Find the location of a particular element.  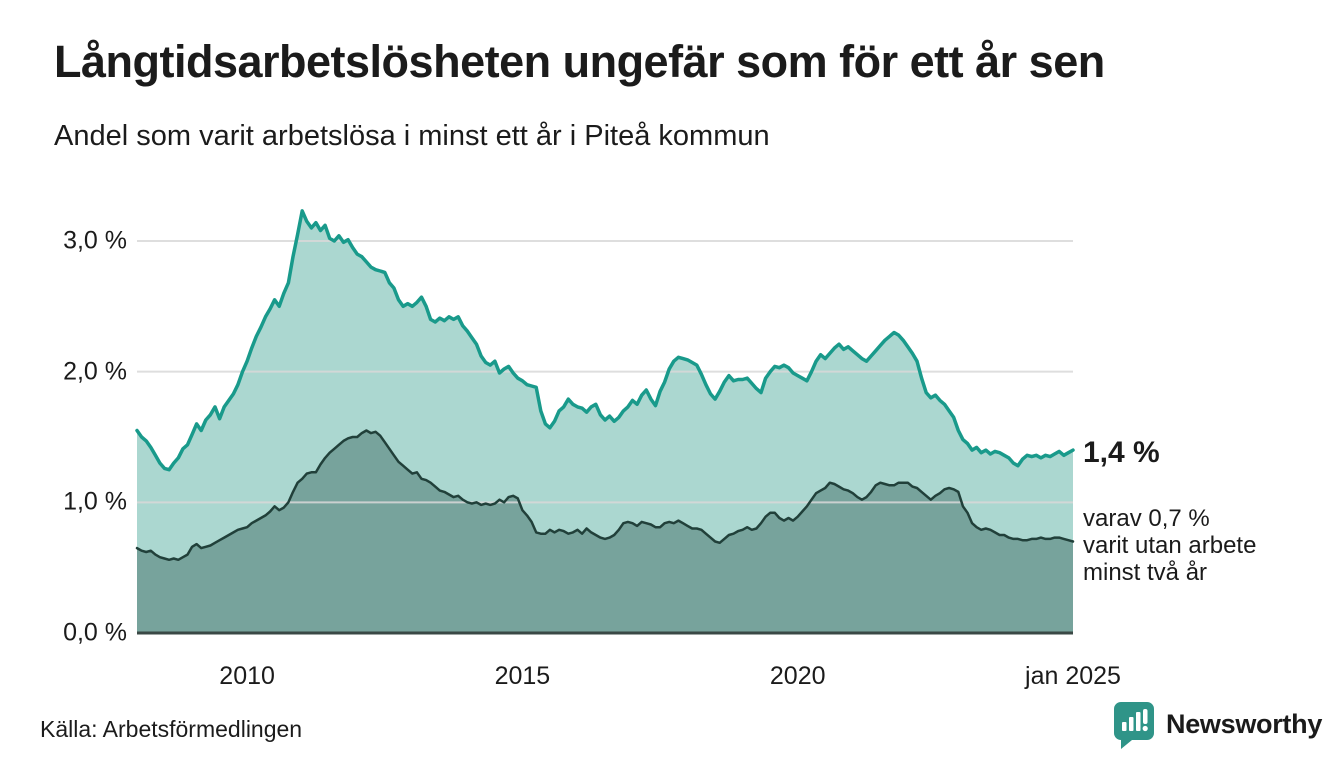

secondary-value-annotation: varav 0,7 % varit utan arbete minst två år is located at coordinates (1169, 545).